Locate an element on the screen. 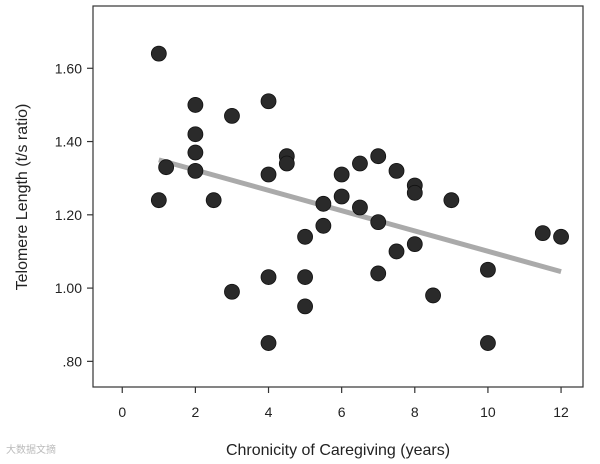 The image size is (600, 464). x-tick-label: 2 is located at coordinates (195, 412).